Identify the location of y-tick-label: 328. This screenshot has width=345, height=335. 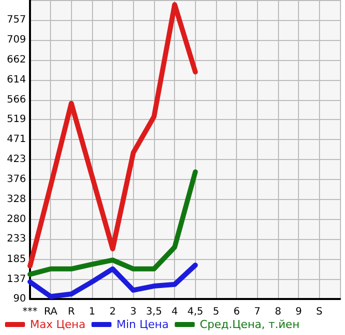
(16, 199).